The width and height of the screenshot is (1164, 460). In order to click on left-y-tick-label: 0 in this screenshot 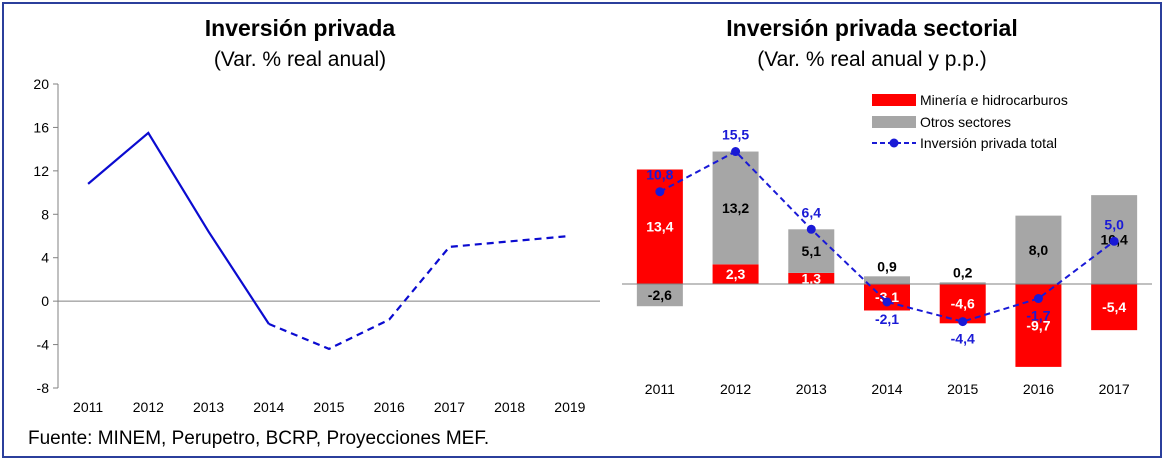, I will do `click(45, 301)`.